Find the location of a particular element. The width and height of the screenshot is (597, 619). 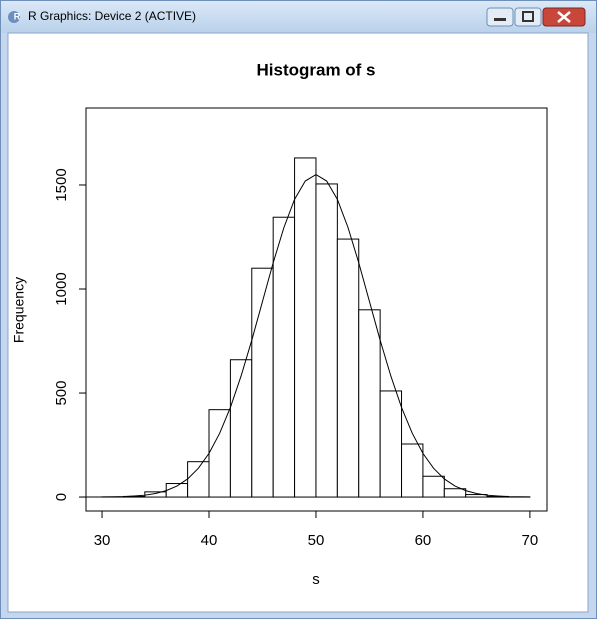

minimize-button is located at coordinates (500, 17).